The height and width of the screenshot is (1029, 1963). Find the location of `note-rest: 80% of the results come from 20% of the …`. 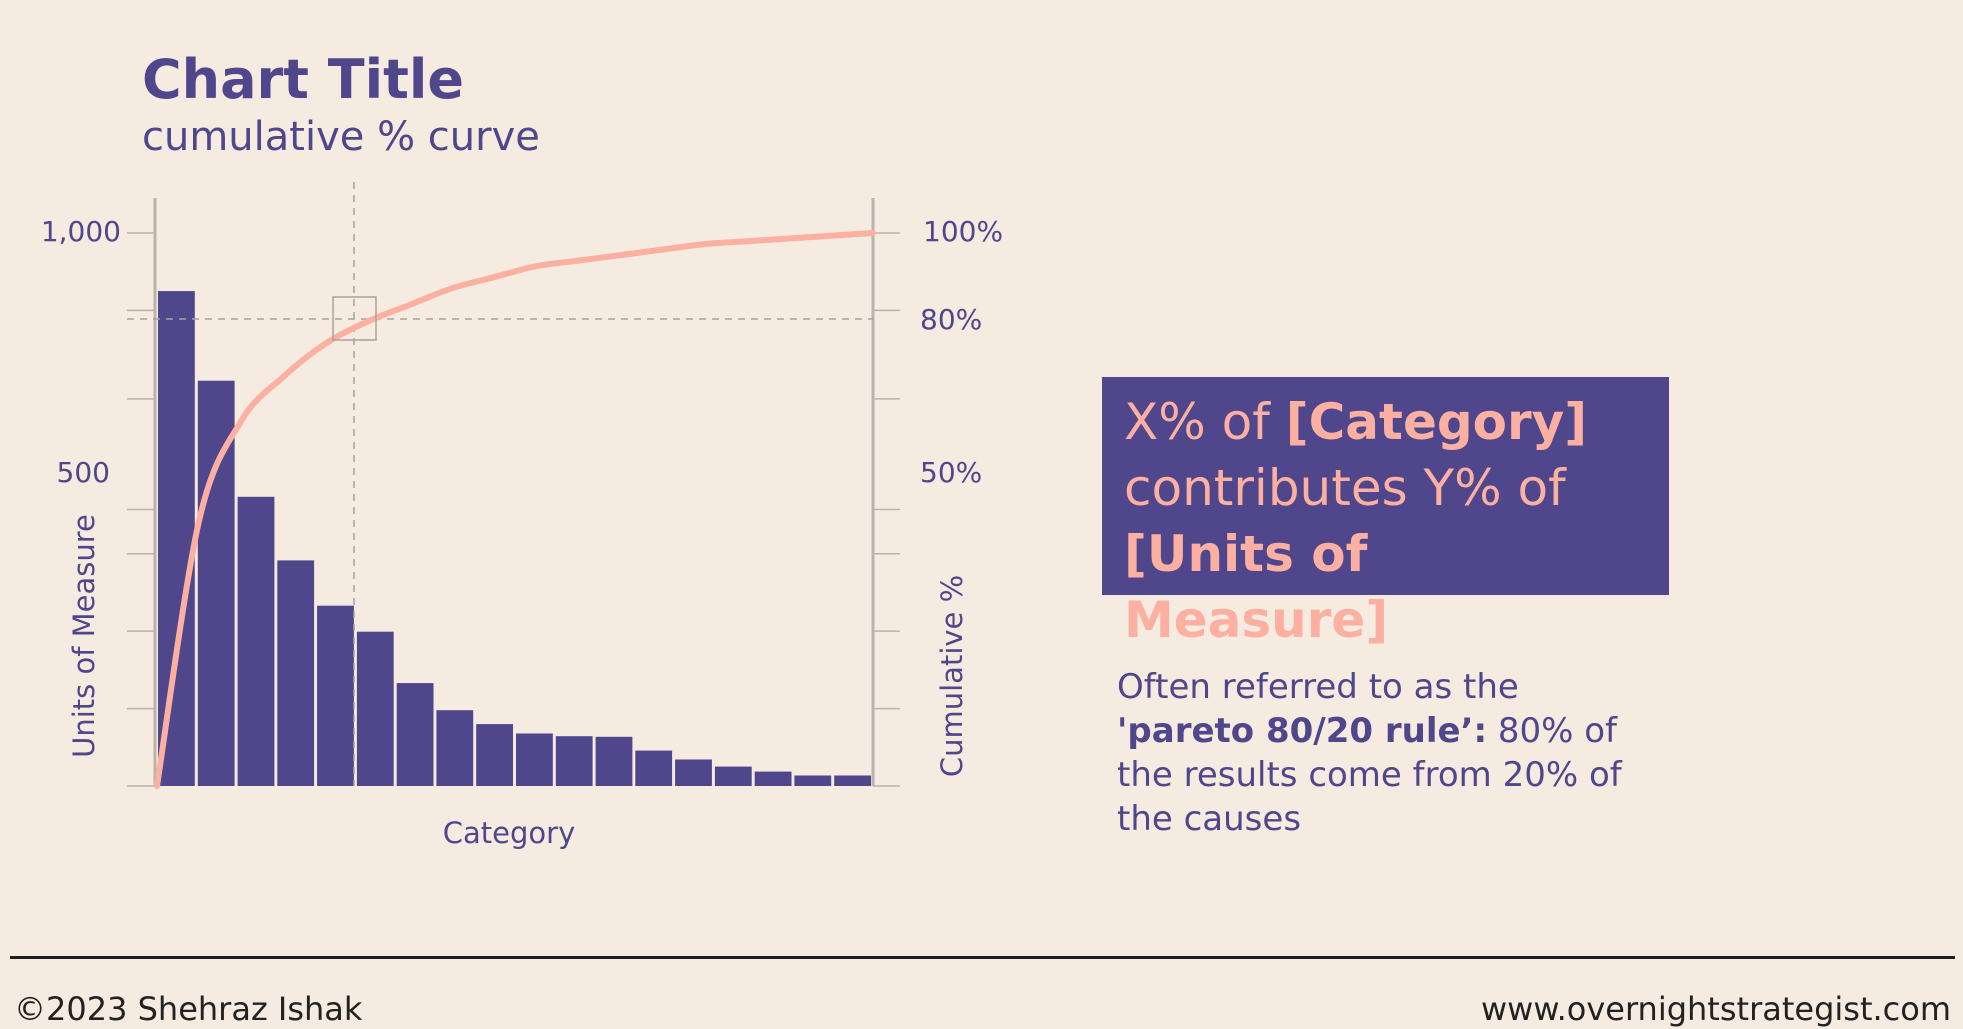

note-rest: 80% of the results come from 20% of the … is located at coordinates (1369, 775).